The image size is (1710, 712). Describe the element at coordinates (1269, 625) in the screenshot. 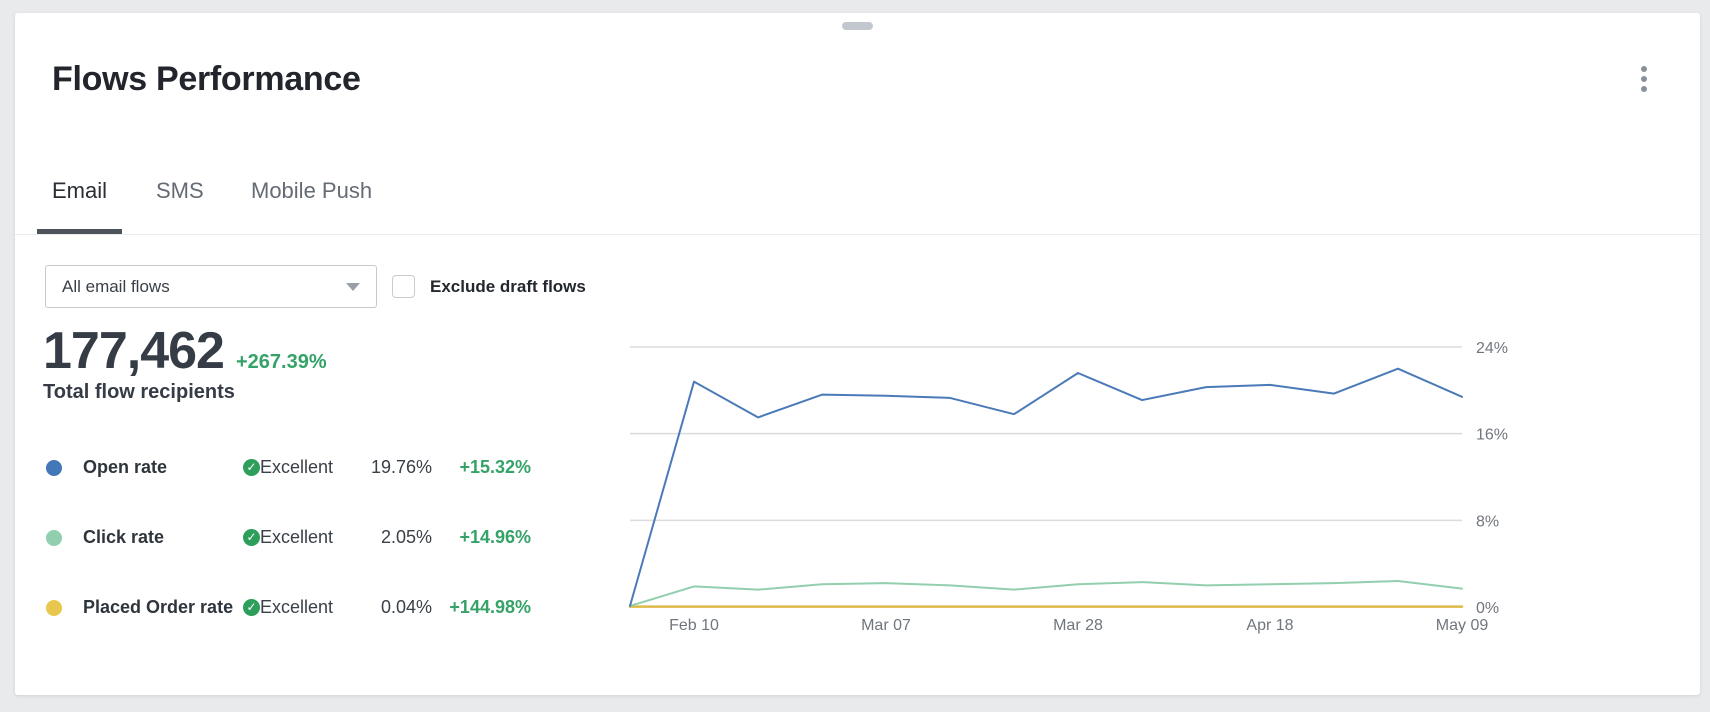

I see `svg-text: Apr 18` at that location.